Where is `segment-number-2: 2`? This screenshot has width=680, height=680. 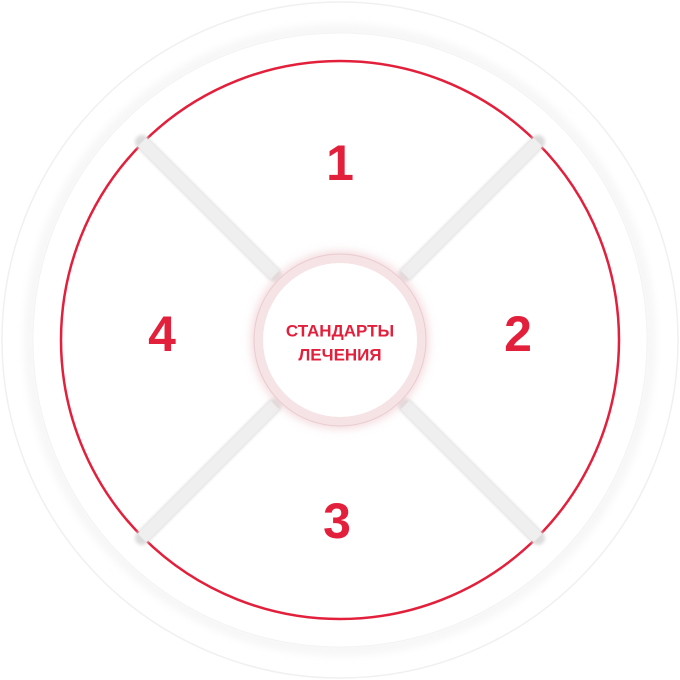 segment-number-2: 2 is located at coordinates (518, 334).